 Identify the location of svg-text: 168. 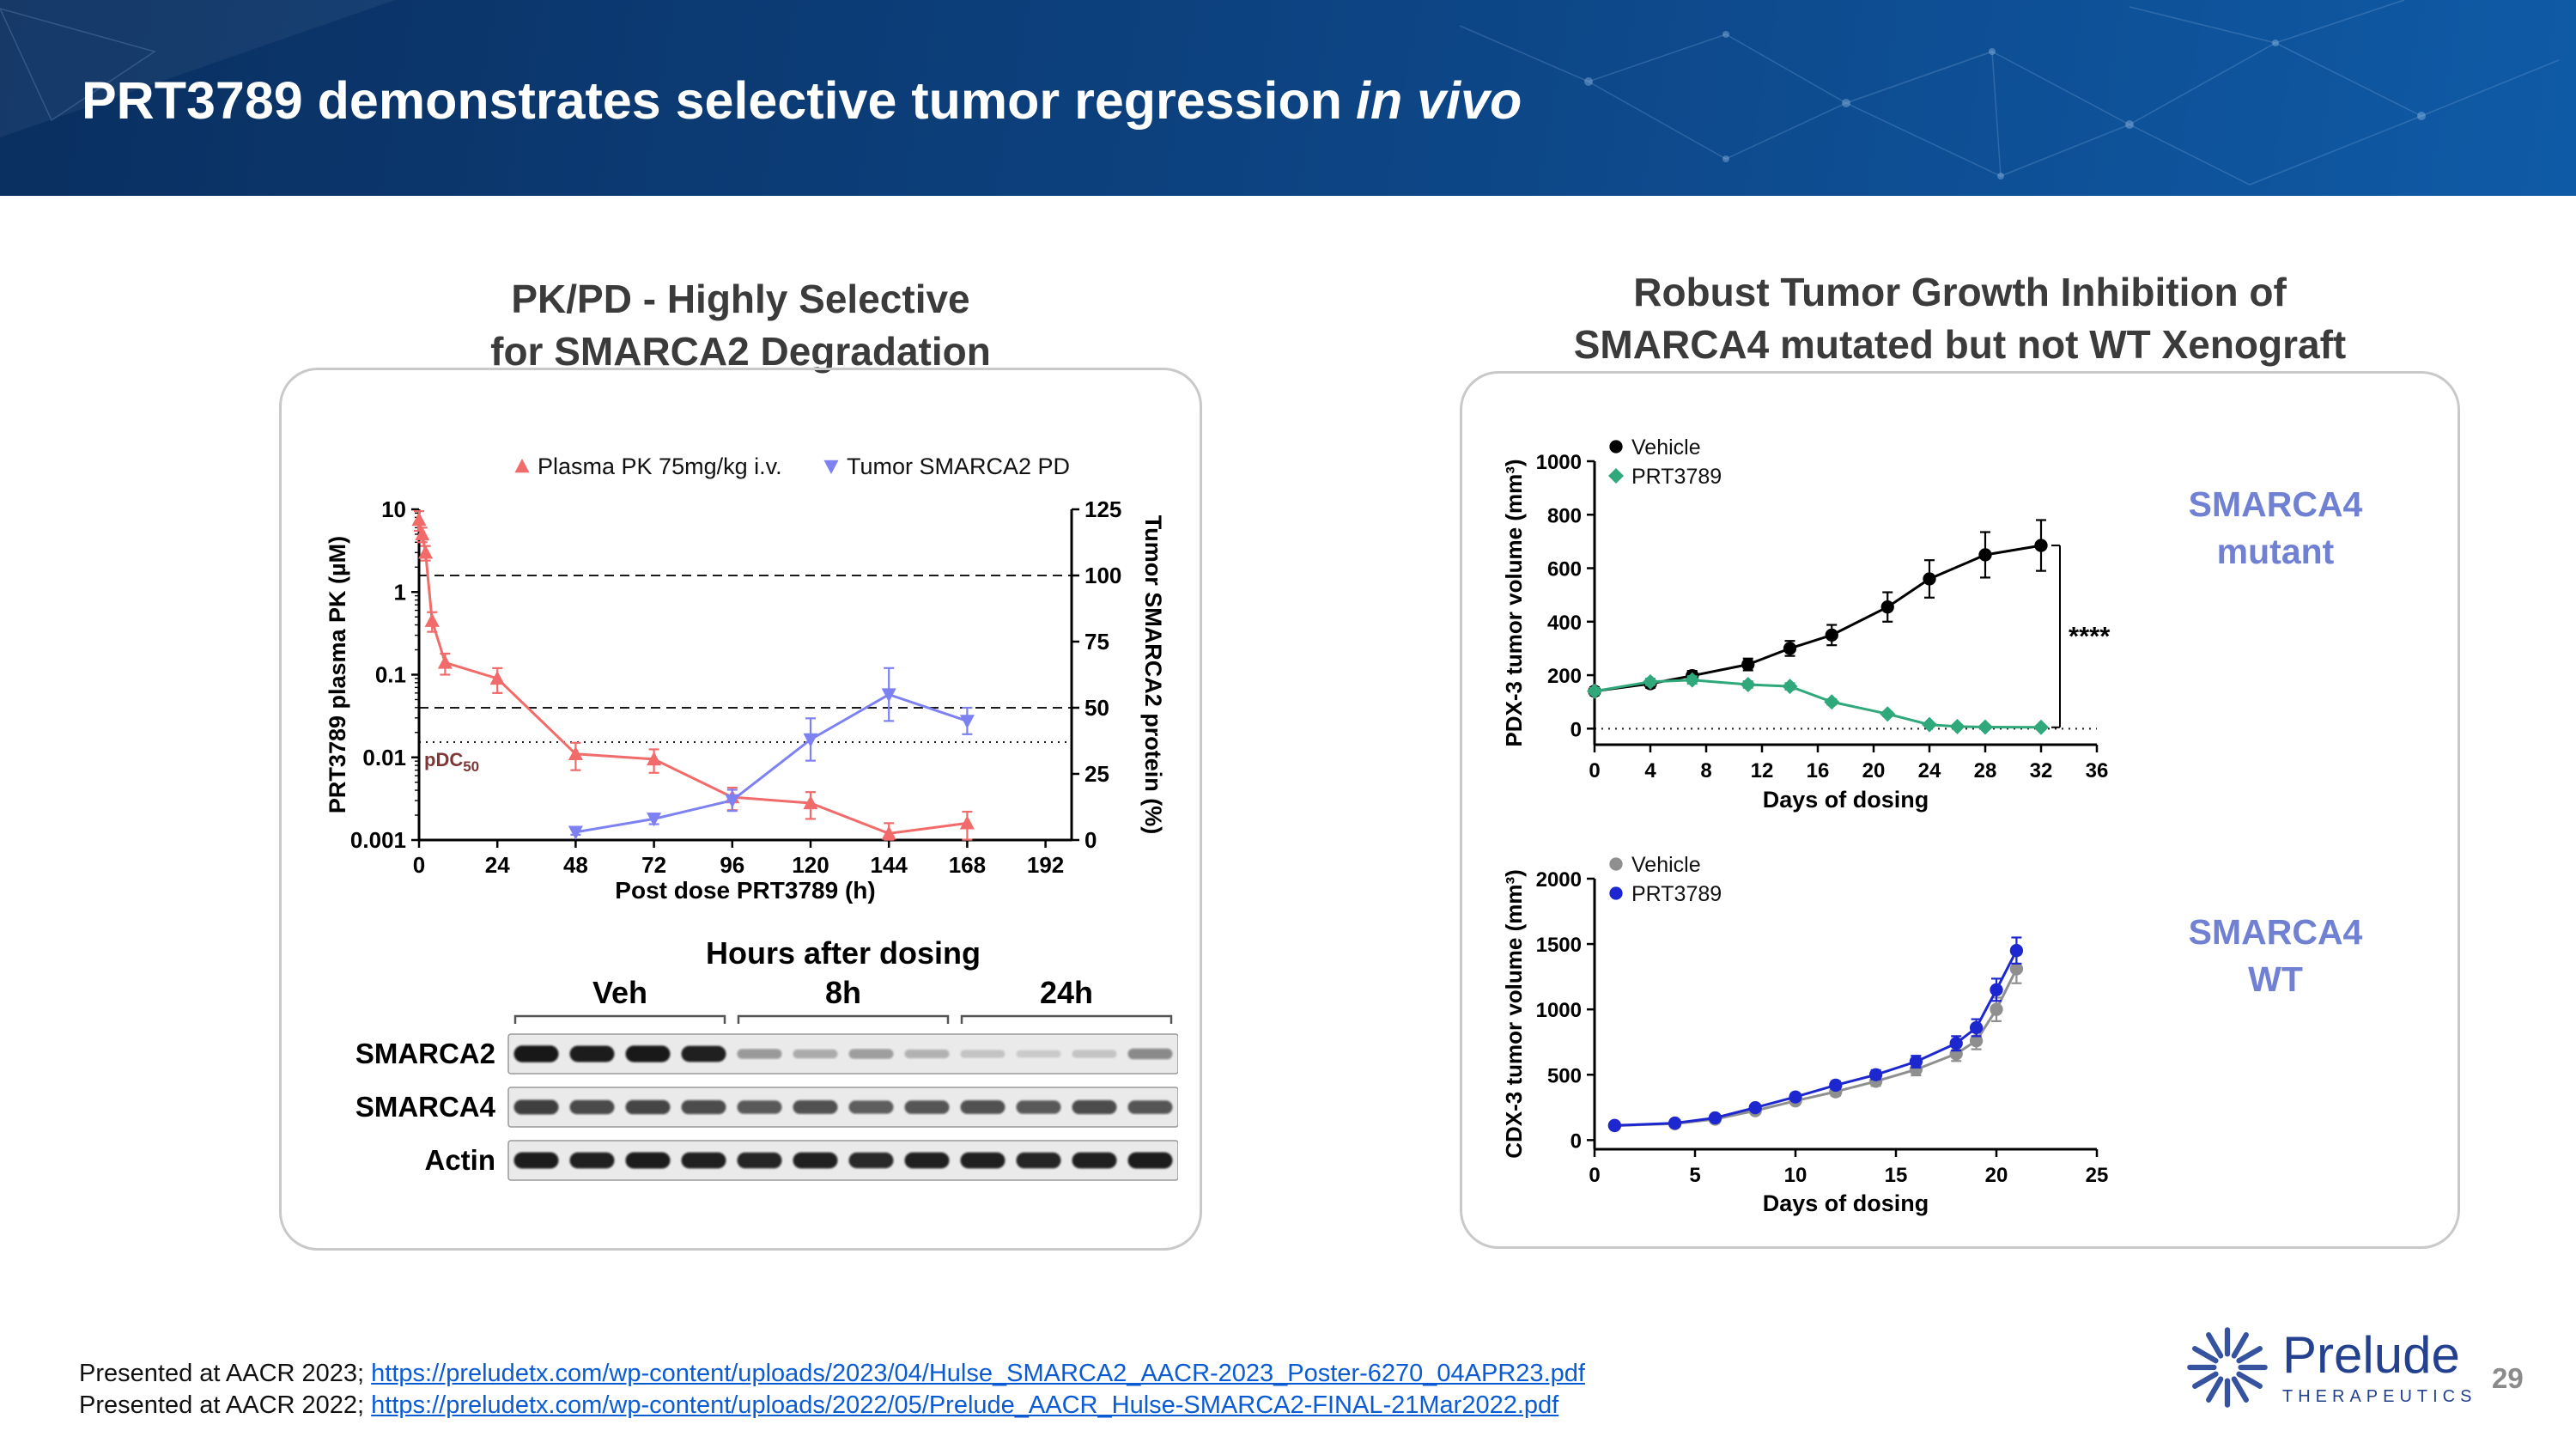
(968, 865).